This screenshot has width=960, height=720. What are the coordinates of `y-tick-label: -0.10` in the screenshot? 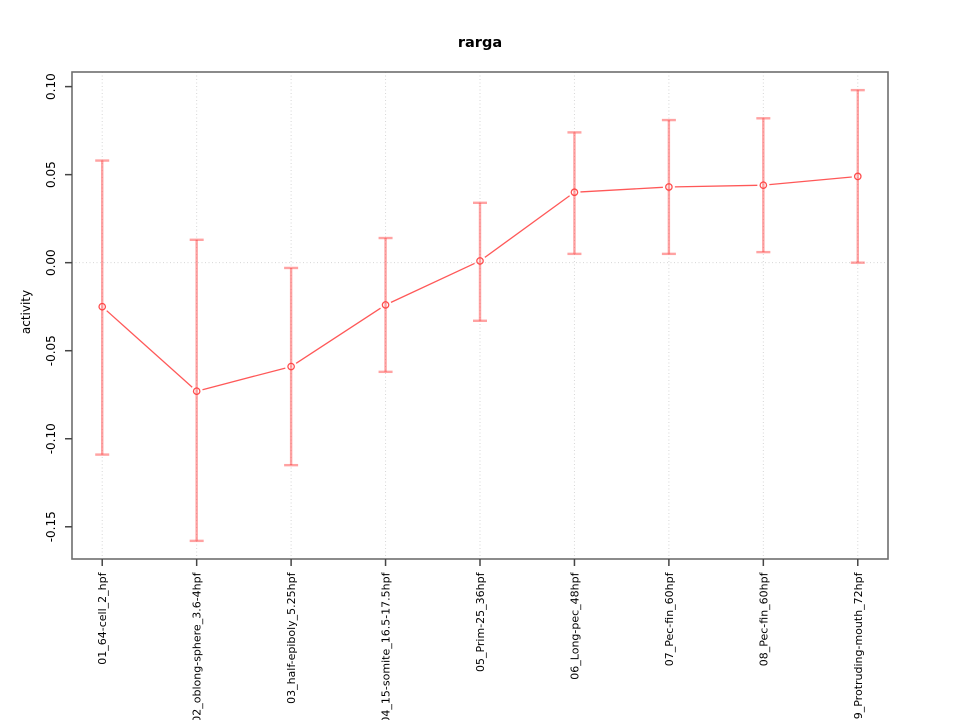 It's located at (51, 438).